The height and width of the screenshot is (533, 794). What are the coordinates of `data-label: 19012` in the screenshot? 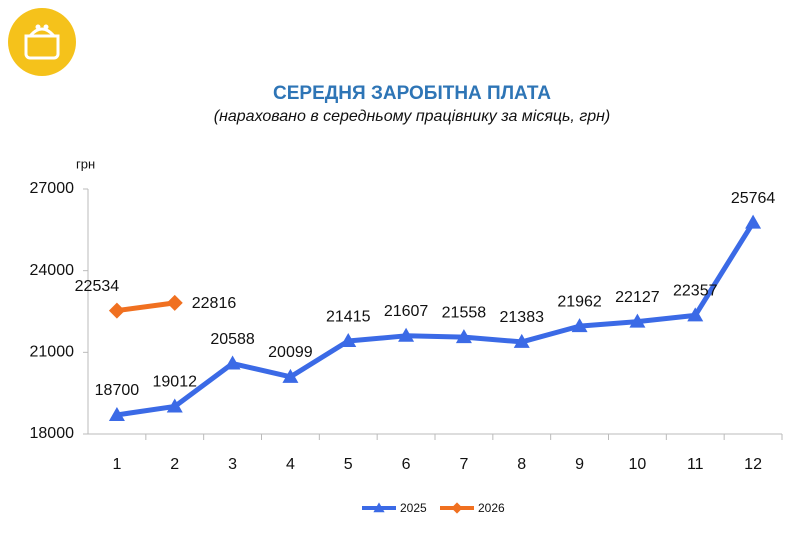 It's located at (175, 382).